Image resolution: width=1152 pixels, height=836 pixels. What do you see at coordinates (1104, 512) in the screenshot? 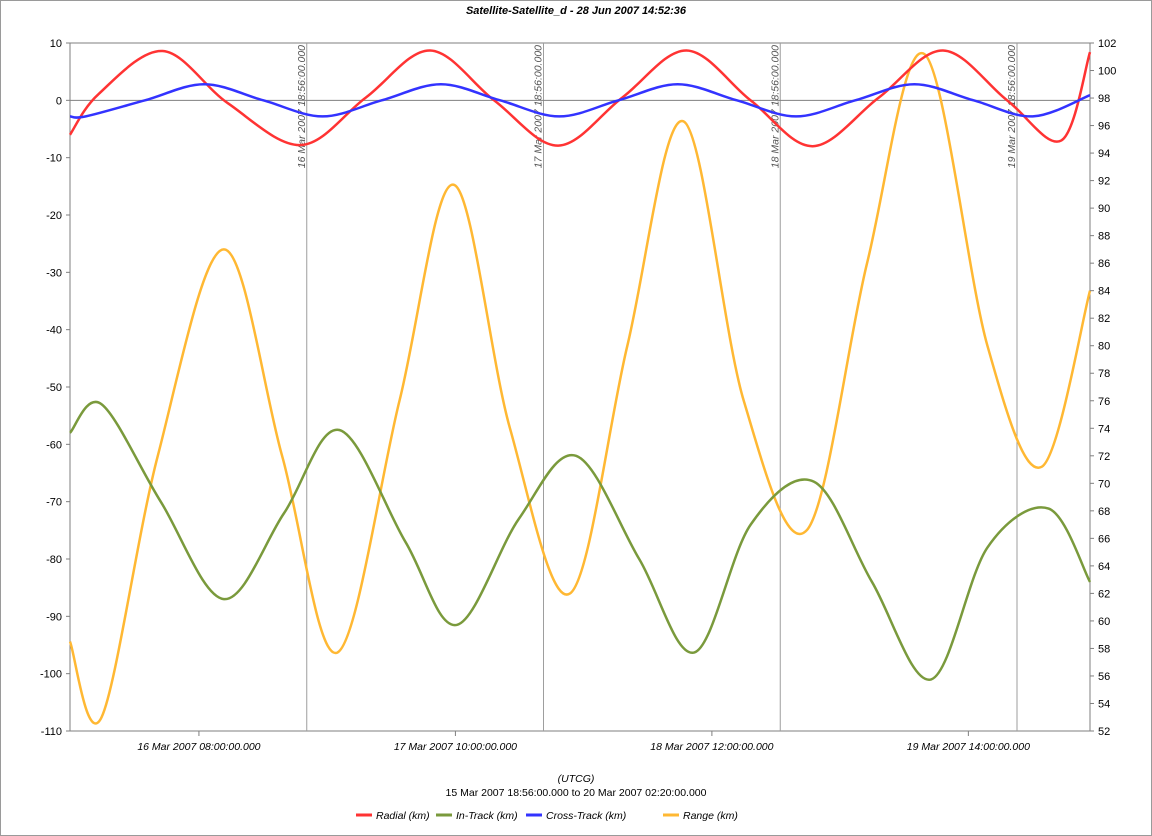
I see `right-tick-label: 68` at bounding box center [1104, 512].